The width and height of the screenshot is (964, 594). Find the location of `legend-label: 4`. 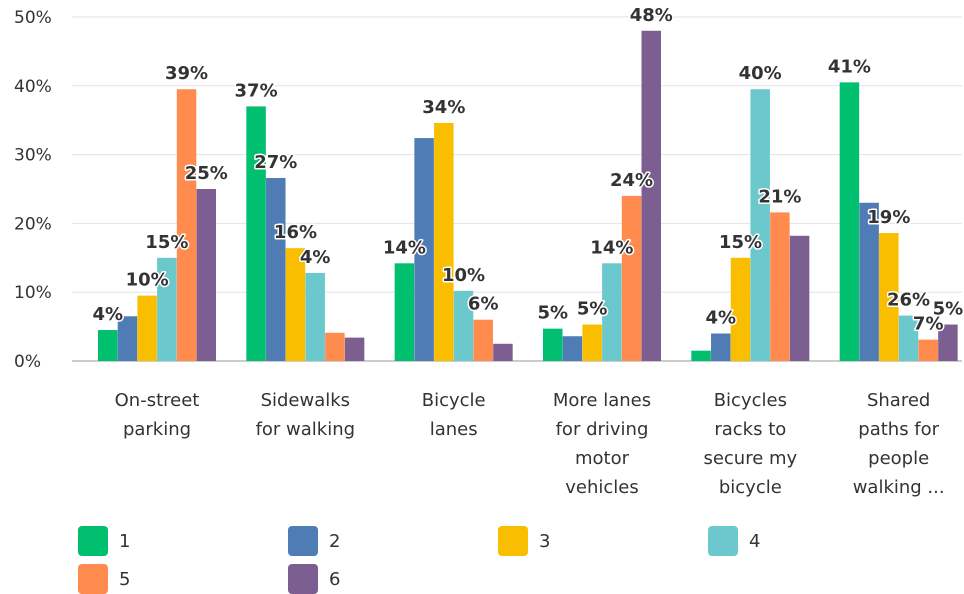

legend-label: 4 is located at coordinates (755, 541).